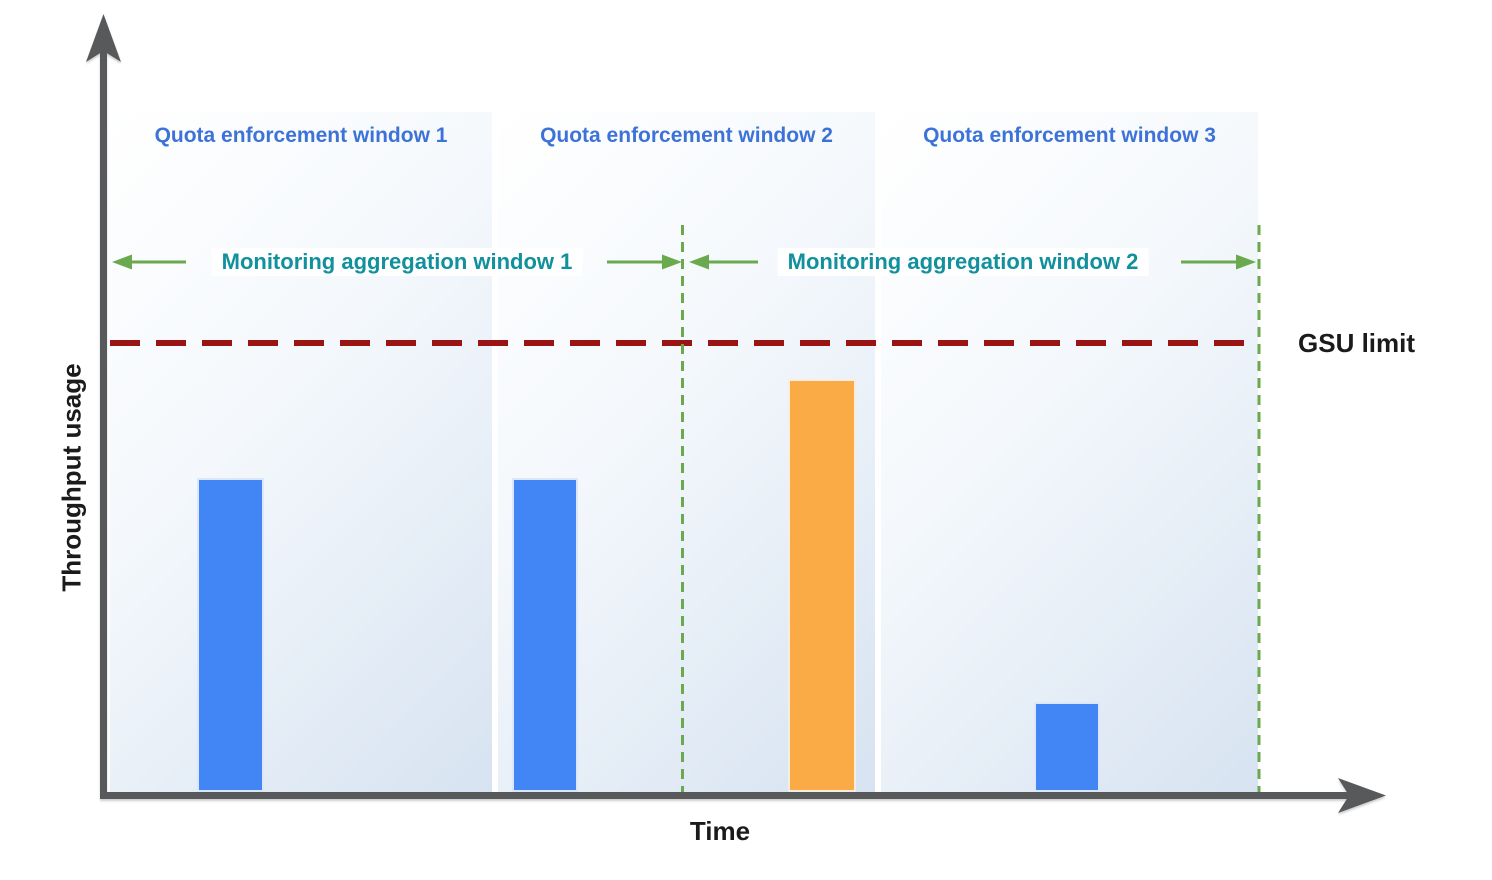  Describe the element at coordinates (397, 262) in the screenshot. I see `monitoring-window-1-label: Monitoring aggregation window 1` at that location.